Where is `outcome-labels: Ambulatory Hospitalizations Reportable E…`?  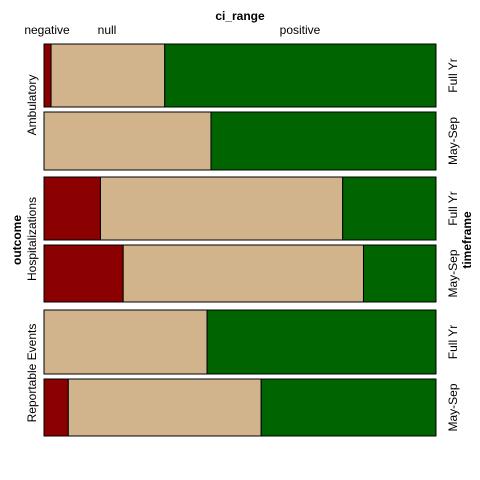 outcome-labels: Ambulatory Hospitalizations Reportable E… is located at coordinates (32, 249).